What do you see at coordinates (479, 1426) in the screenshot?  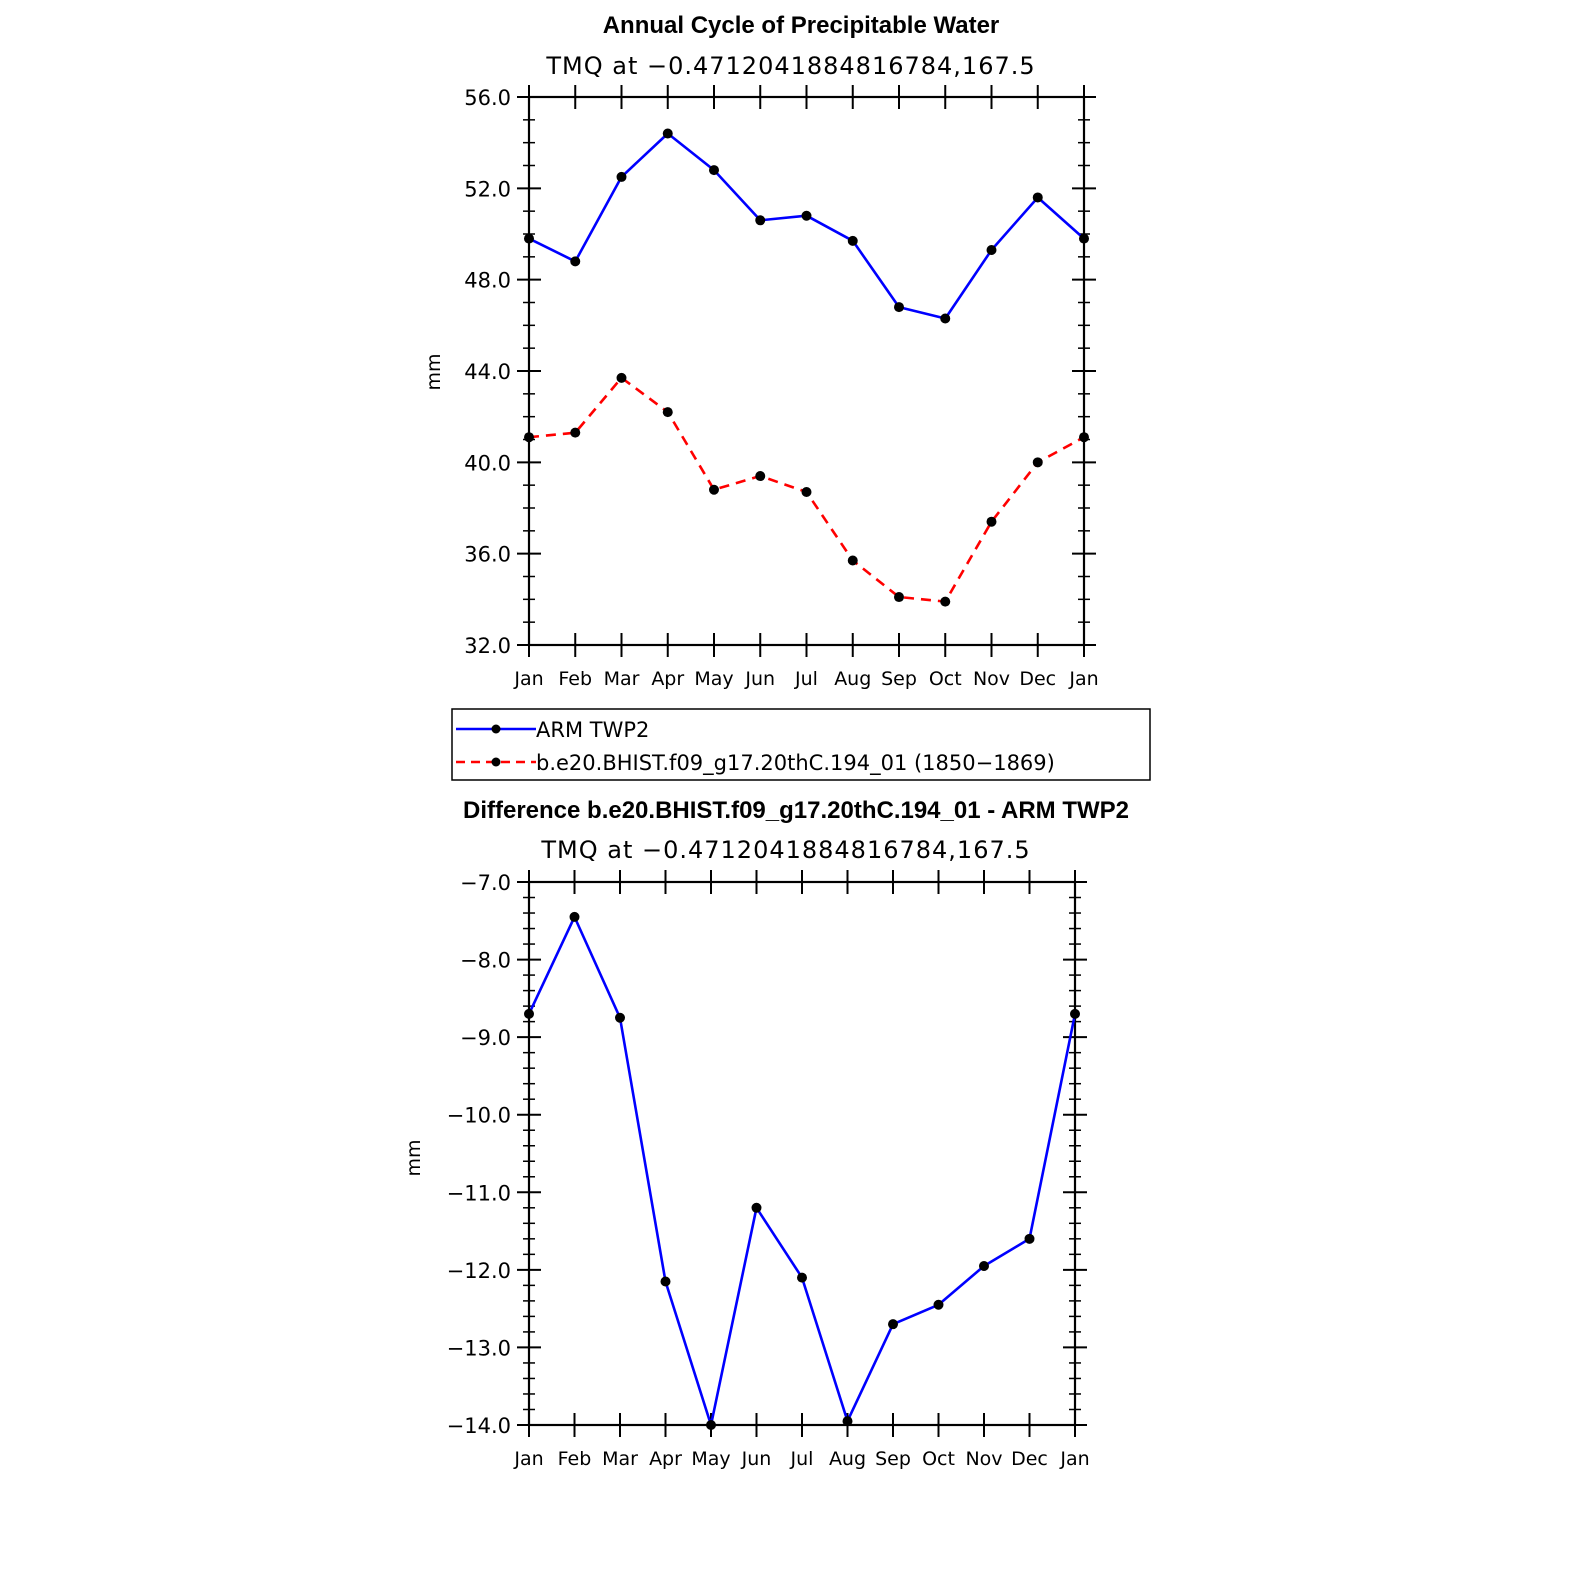 I see `y-tick-label: −14.0` at bounding box center [479, 1426].